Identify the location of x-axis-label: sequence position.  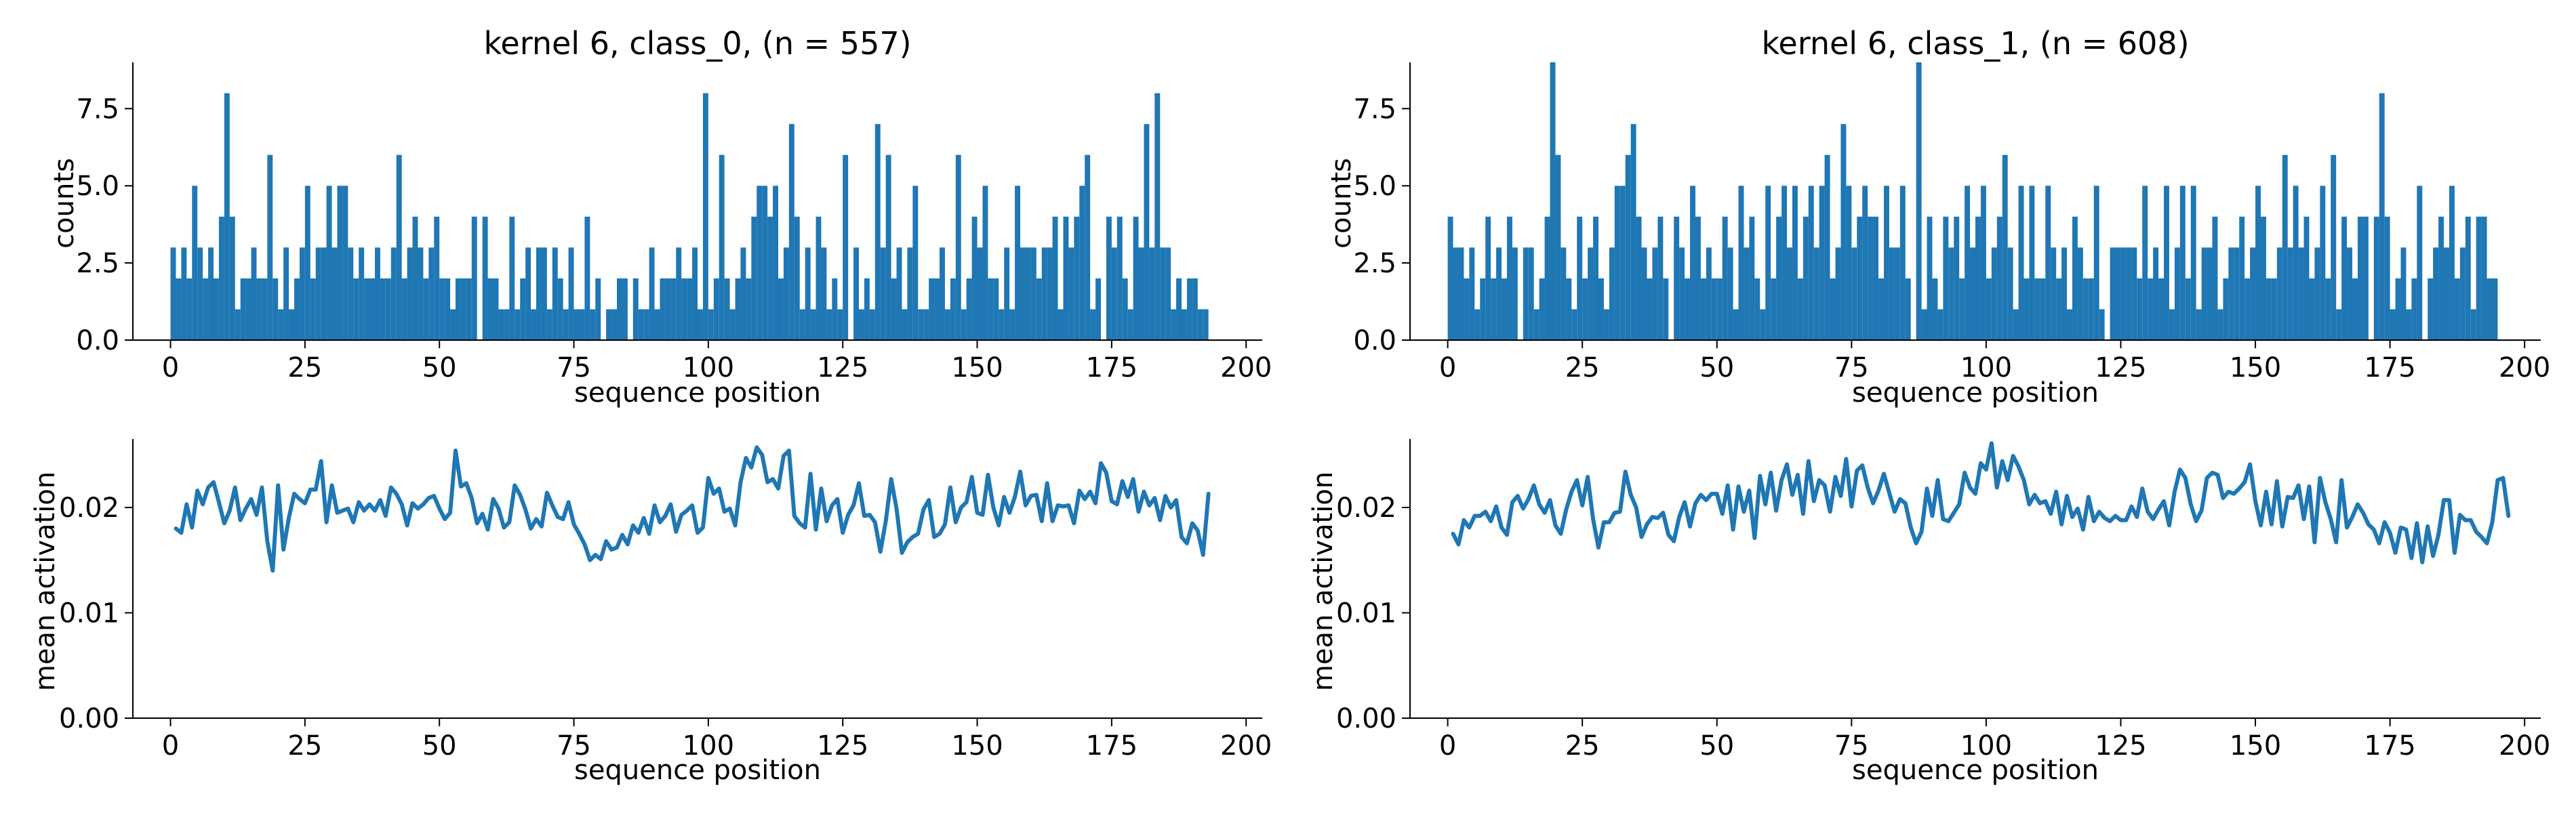
(697, 770).